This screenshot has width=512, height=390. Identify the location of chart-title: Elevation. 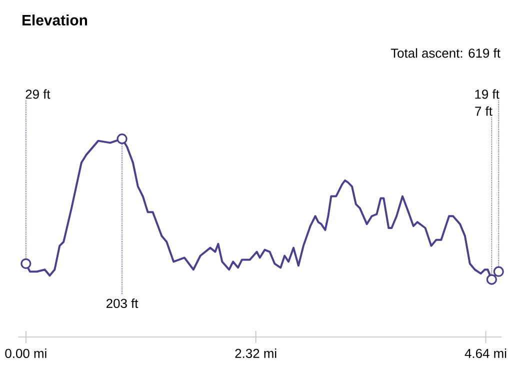
(55, 20).